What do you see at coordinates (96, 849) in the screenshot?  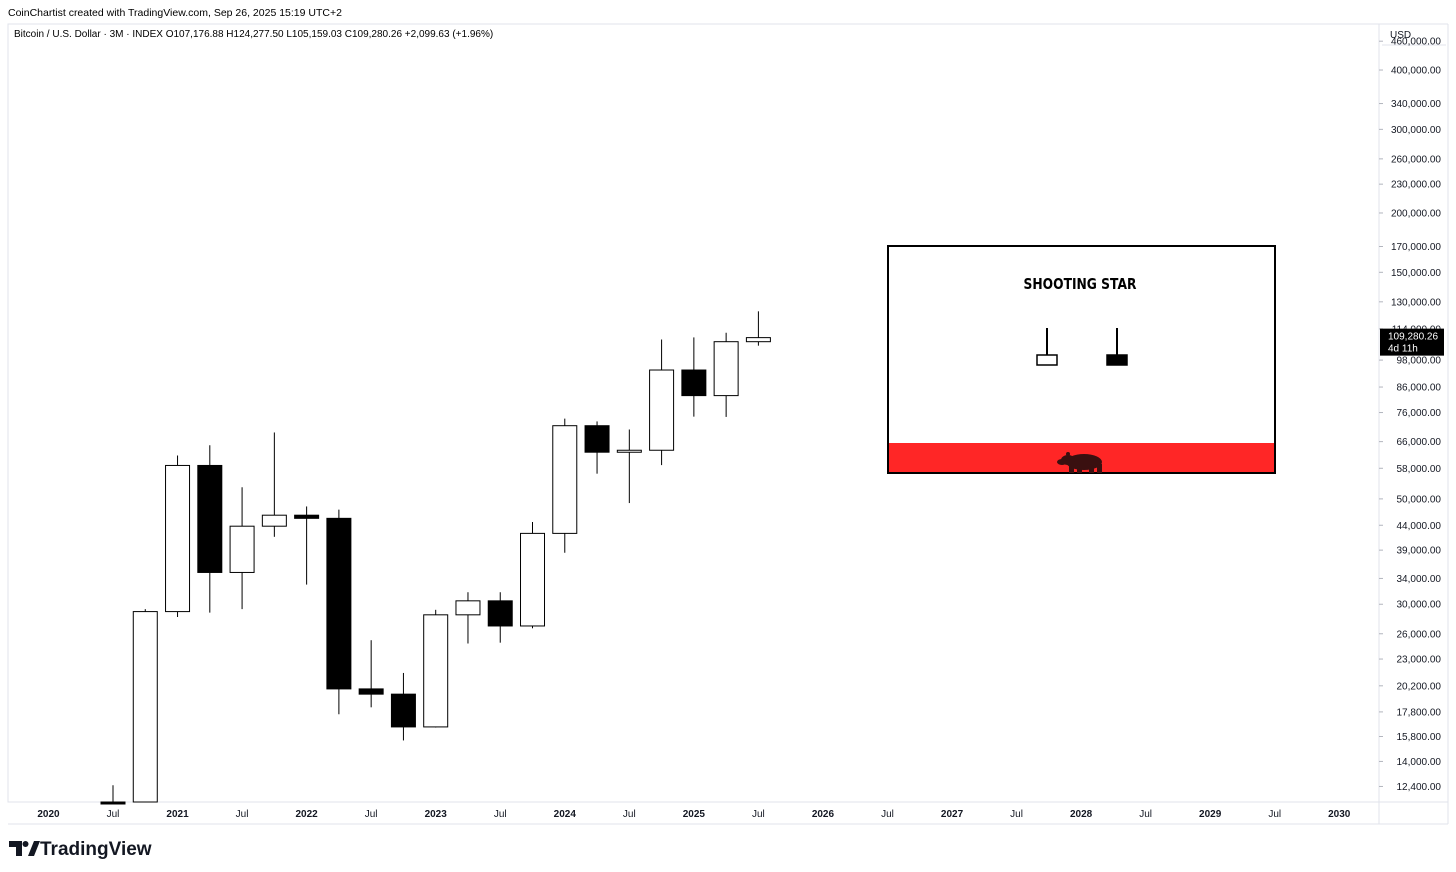 I see `tradingview-logo-text: TradingView` at bounding box center [96, 849].